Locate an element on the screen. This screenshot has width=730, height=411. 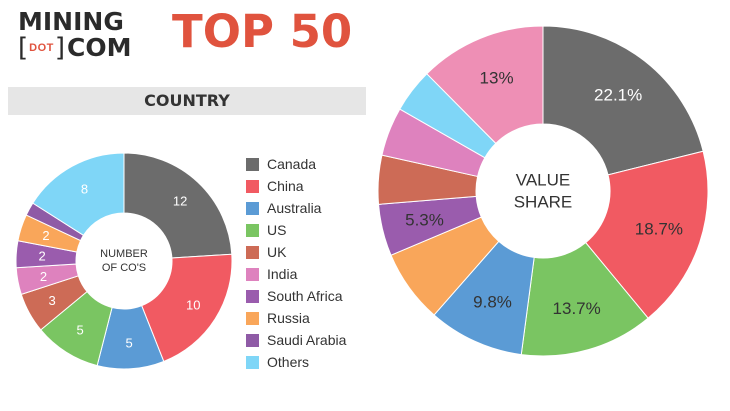
data-label-south-africa: 2 is located at coordinates (42, 255).